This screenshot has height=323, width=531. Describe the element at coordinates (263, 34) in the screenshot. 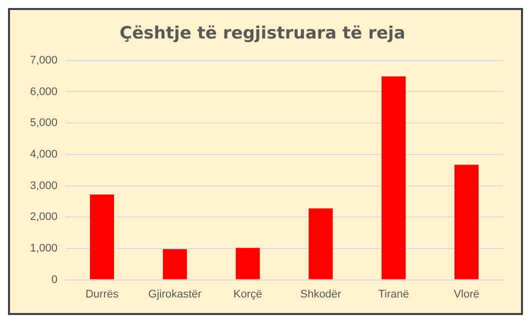

I see `chart-title: Çështje të regjistruara të reja` at that location.